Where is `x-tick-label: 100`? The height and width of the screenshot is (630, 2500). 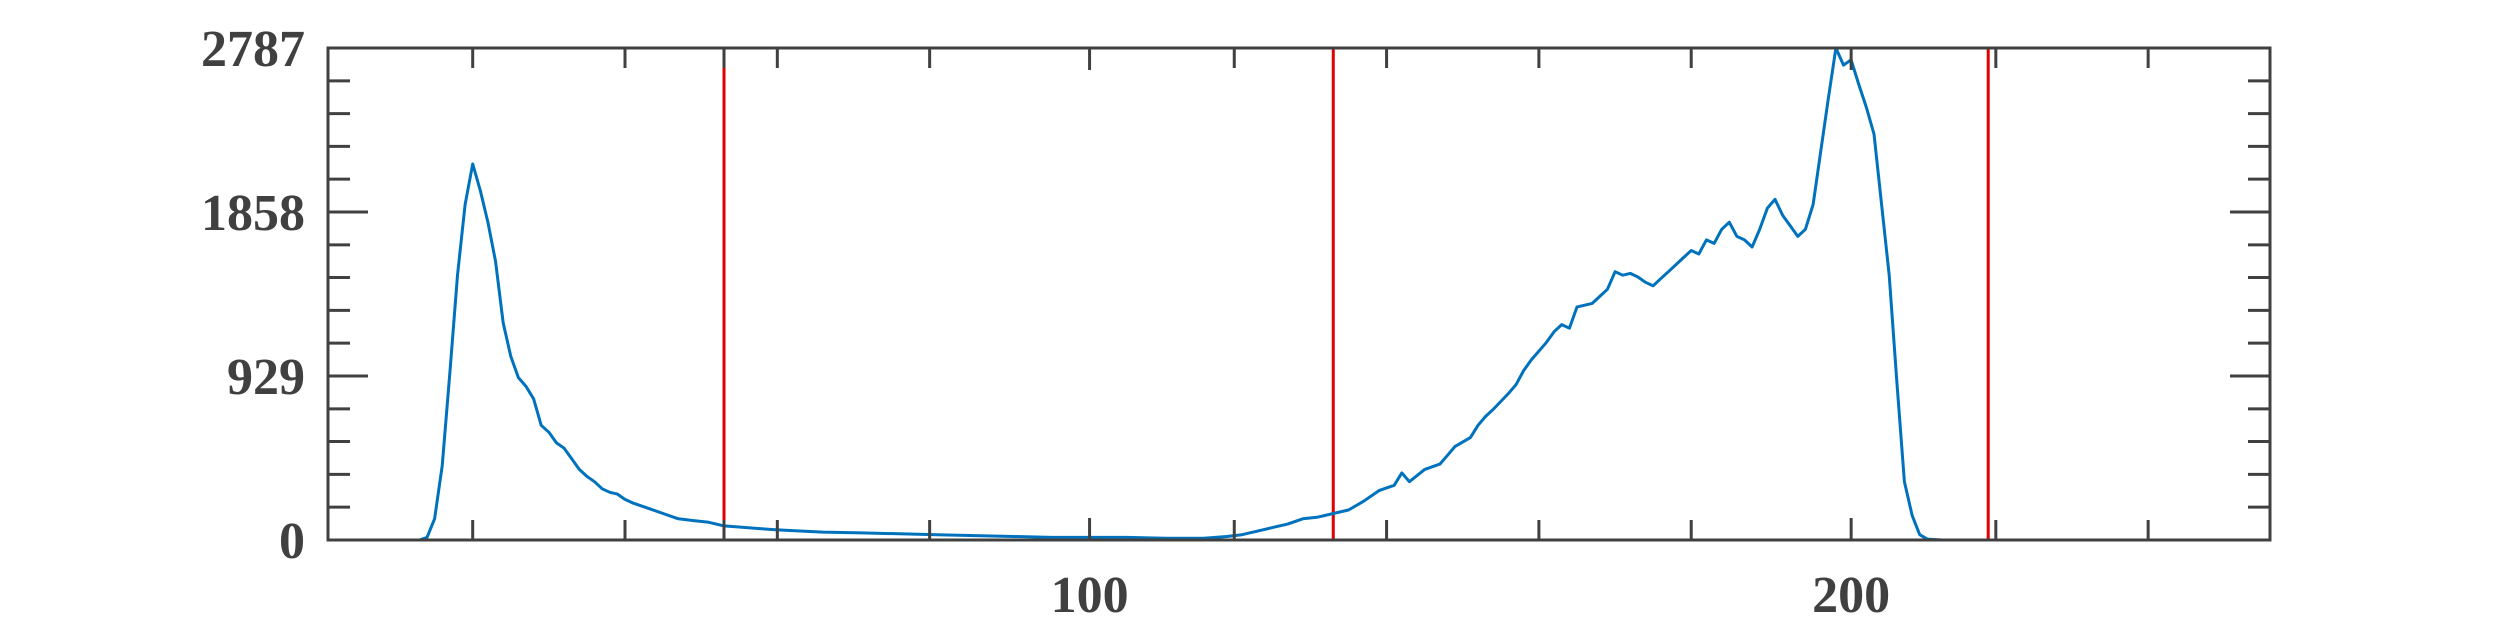 x-tick-label: 100 is located at coordinates (1090, 595).